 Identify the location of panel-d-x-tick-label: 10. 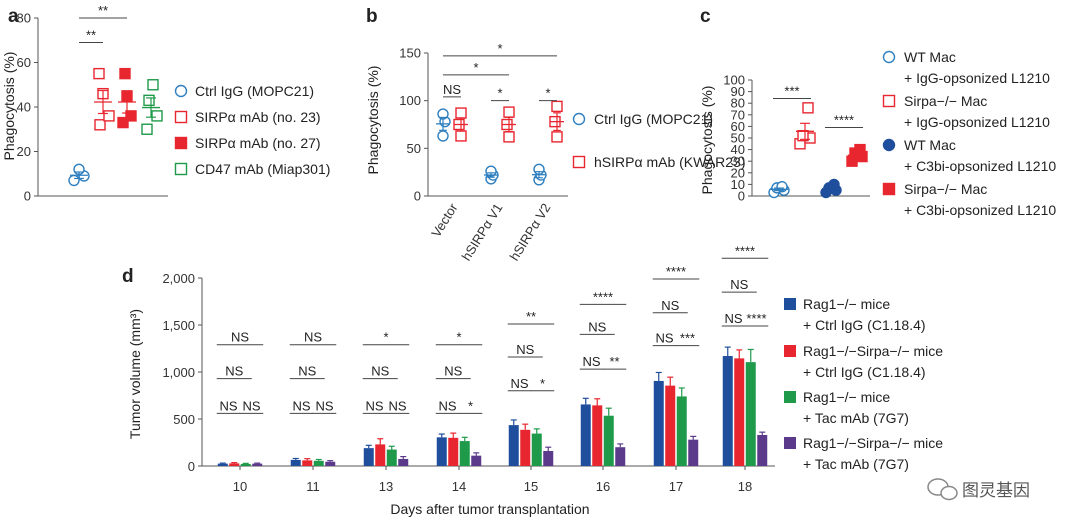
(240, 486).